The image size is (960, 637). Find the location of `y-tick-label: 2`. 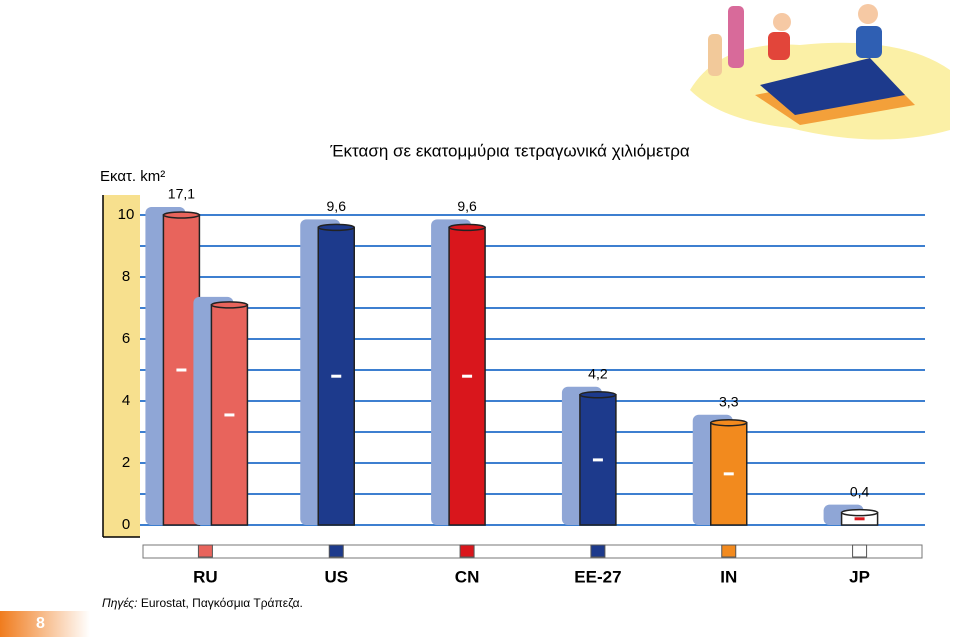

y-tick-label: 2 is located at coordinates (126, 462).